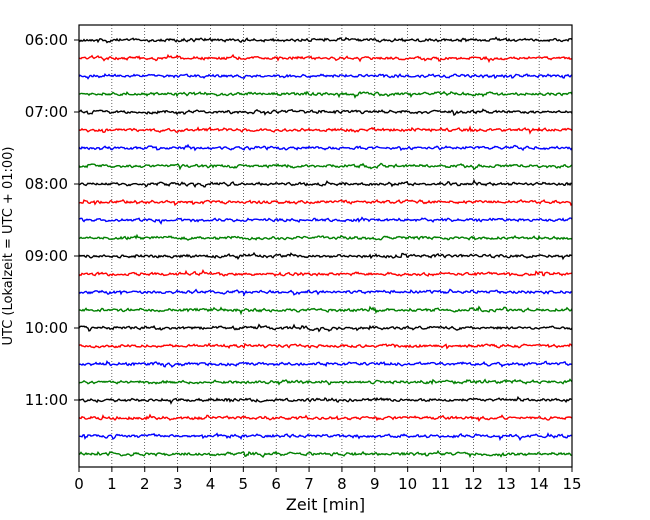 The width and height of the screenshot is (650, 520). What do you see at coordinates (276, 484) in the screenshot?
I see `x-tick-label: 6` at bounding box center [276, 484].